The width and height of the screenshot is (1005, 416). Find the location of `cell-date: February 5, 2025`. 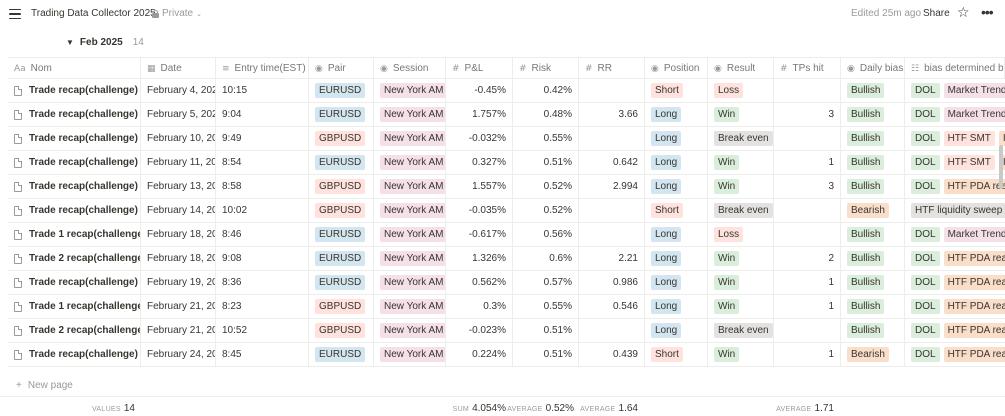

cell-date: February 5, 2025 is located at coordinates (178, 114).